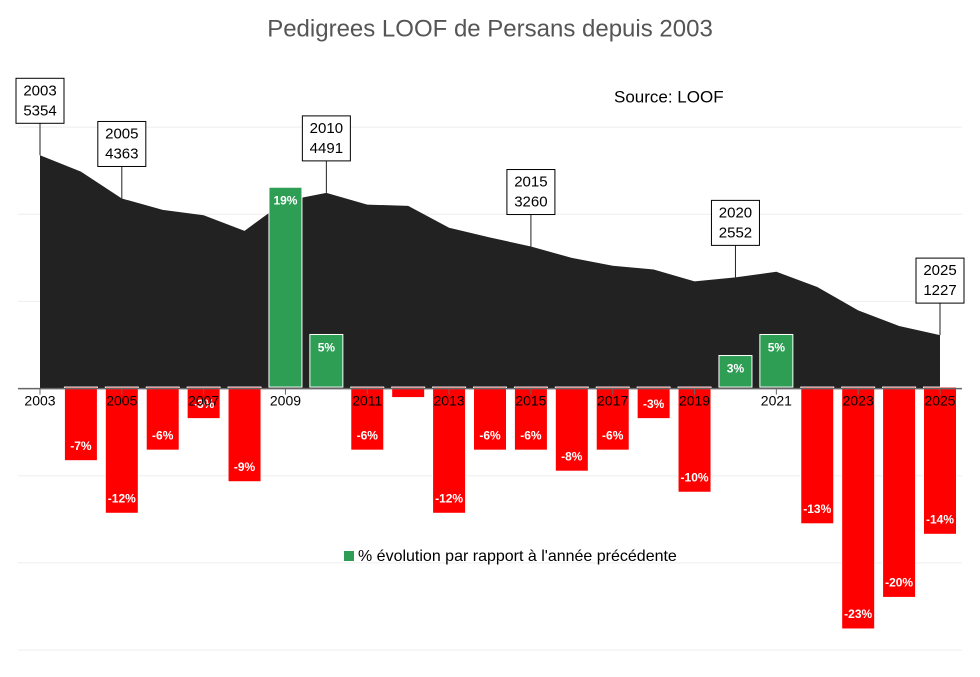 The image size is (980, 677). Describe the element at coordinates (449, 400) in the screenshot. I see `x-tick-label: 2013` at that location.